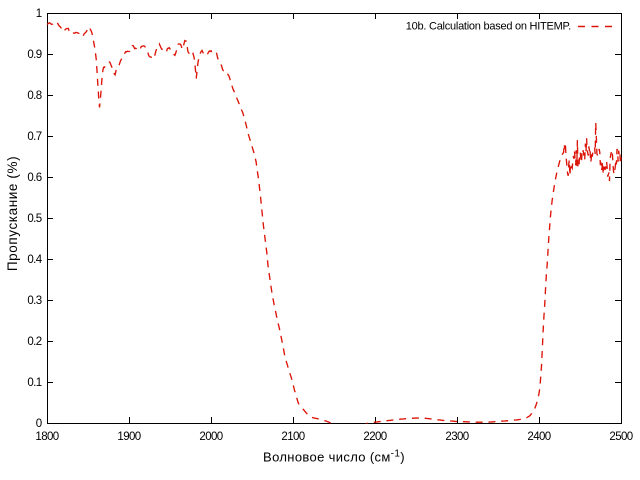 This screenshot has width=640, height=480. Describe the element at coordinates (374, 437) in the screenshot. I see `svg-text: 2200` at that location.